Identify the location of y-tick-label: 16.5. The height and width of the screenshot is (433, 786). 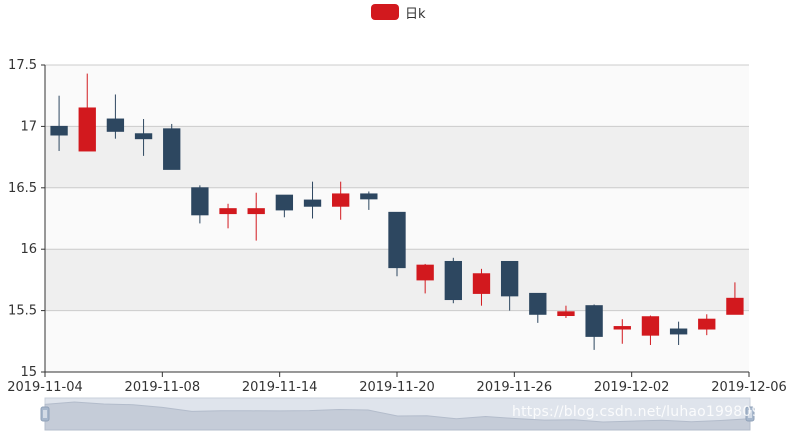
(22, 188).